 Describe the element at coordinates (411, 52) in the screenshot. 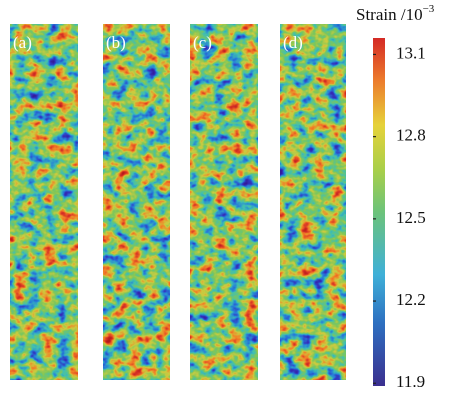

I see `colorbar-tick-label: 13.1` at that location.